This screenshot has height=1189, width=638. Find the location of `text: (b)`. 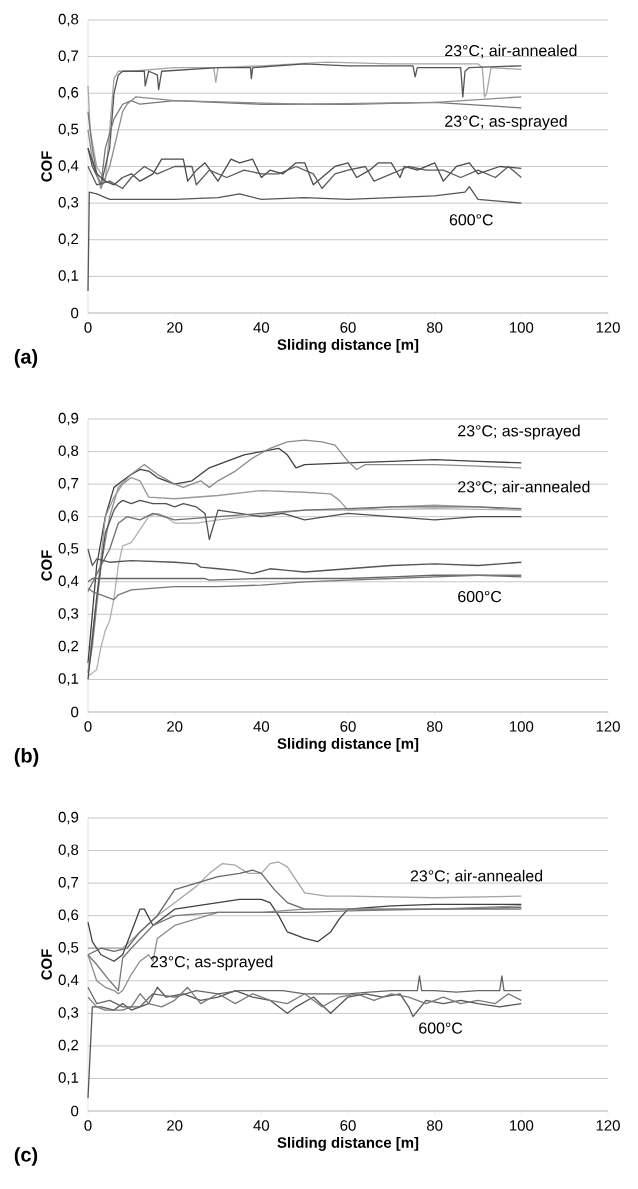

text: (b) is located at coordinates (26, 757).